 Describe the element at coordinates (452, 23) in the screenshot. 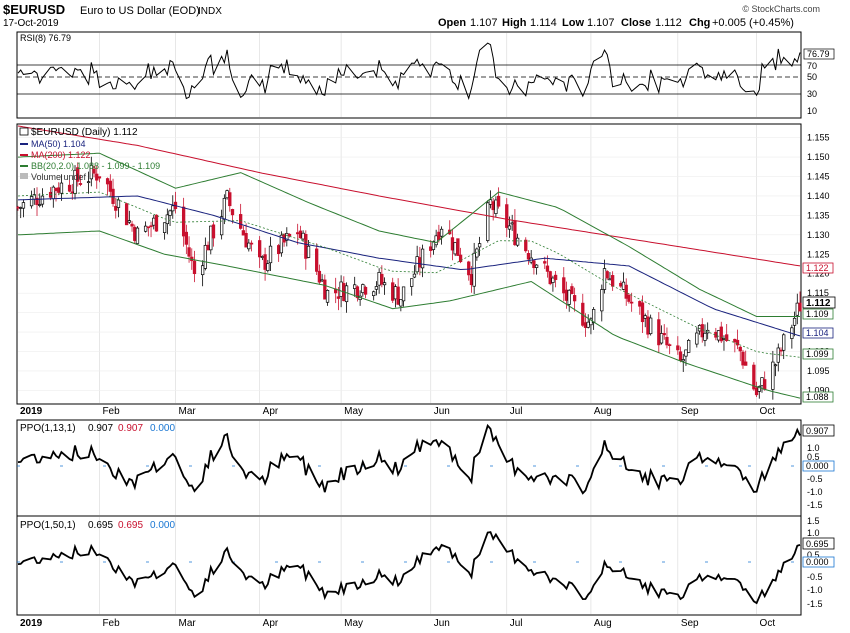

I see `open-label: Open` at that location.